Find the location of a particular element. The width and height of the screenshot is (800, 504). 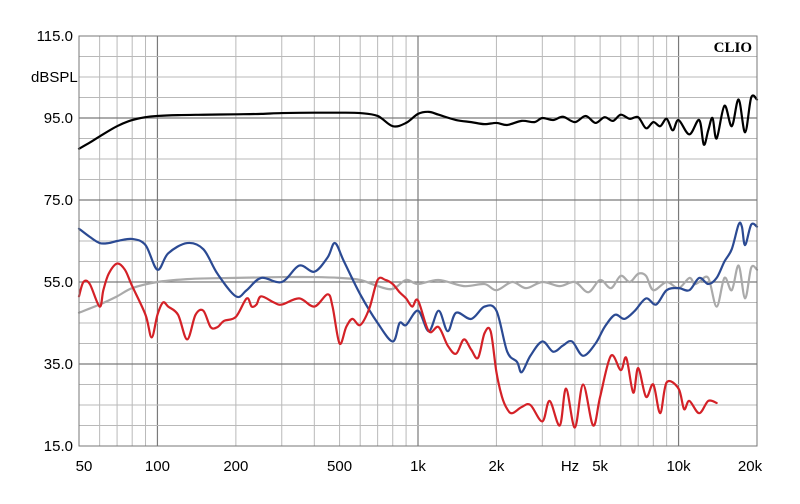

brand-label: CLIO is located at coordinates (733, 48).